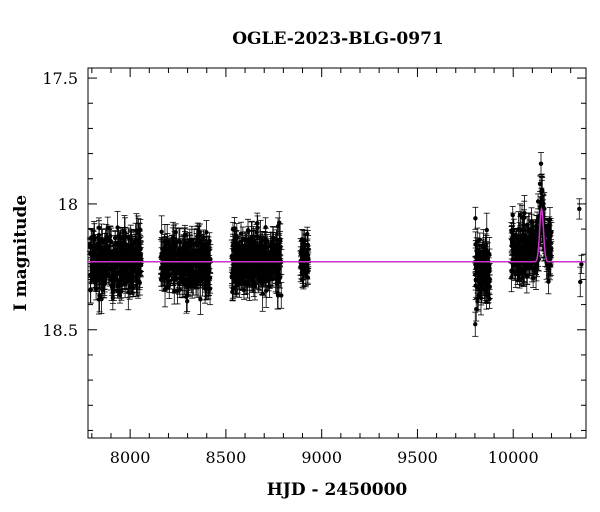  What do you see at coordinates (338, 39) in the screenshot?
I see `chart-title: OGLE-2023-BLG-0971` at bounding box center [338, 39].